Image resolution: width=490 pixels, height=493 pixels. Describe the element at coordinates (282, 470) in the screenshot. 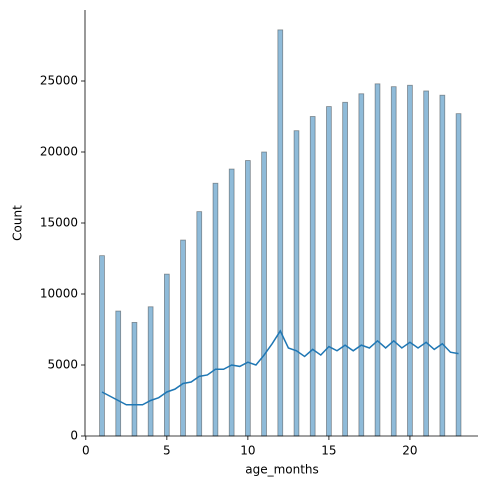

I see `x-axis-label: age_months` at that location.